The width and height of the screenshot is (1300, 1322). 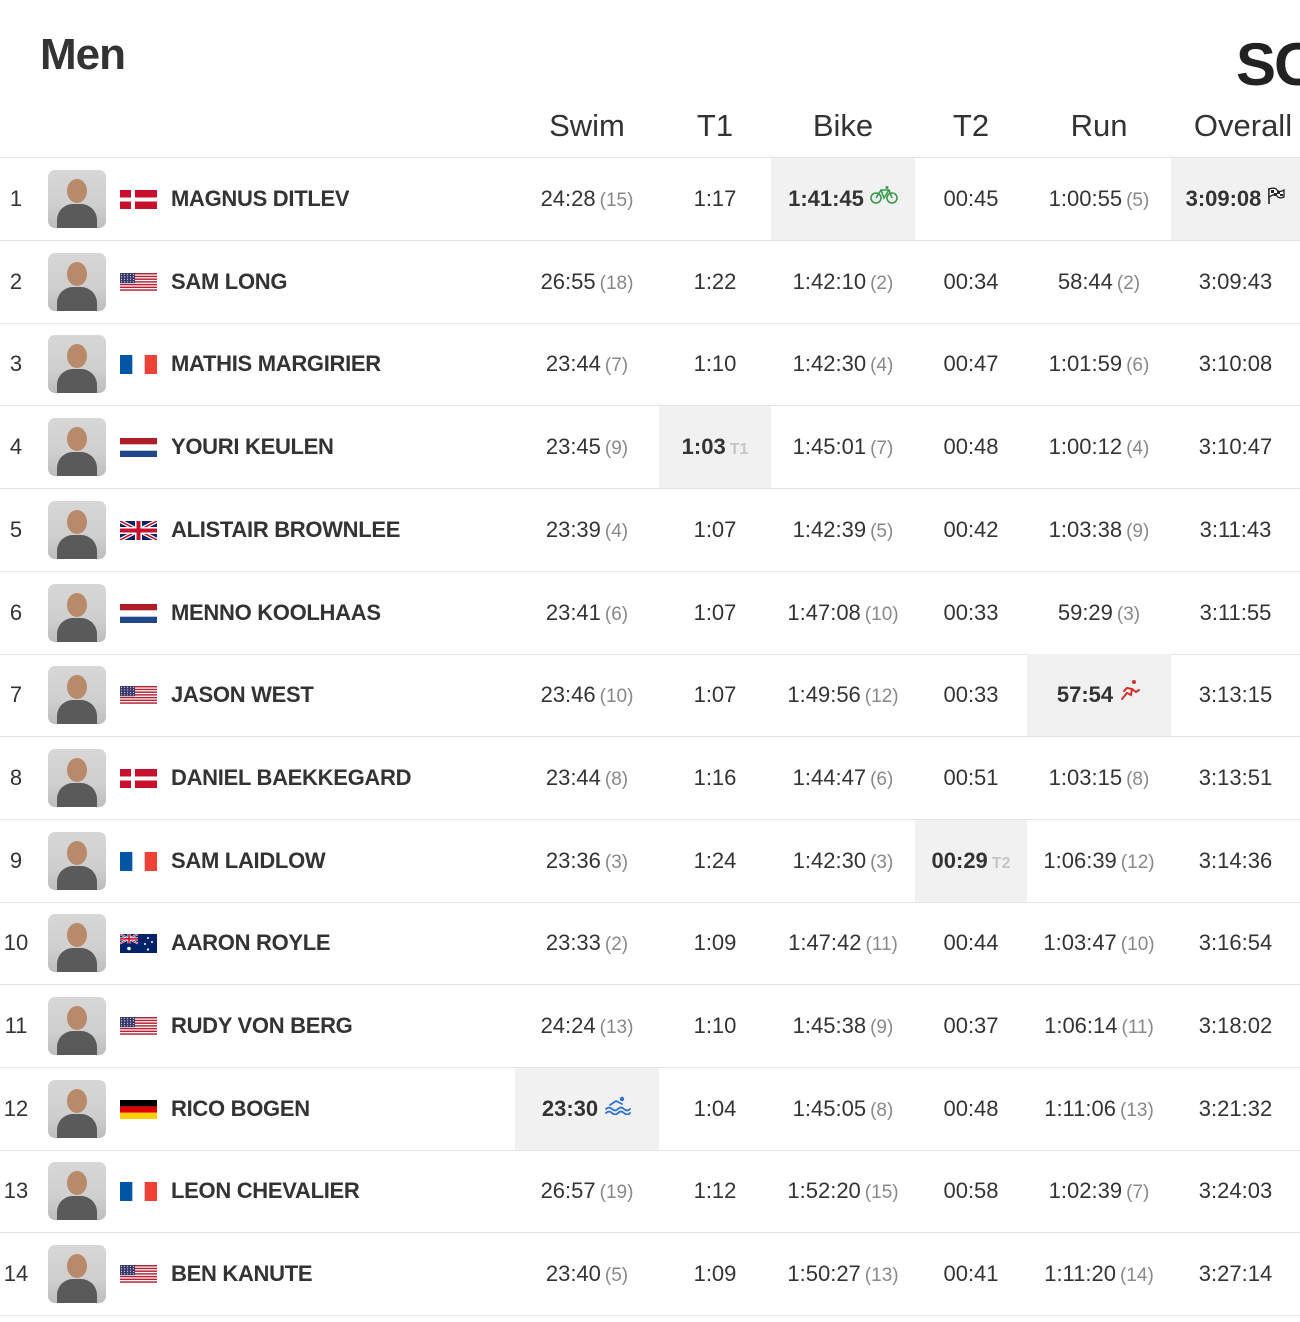 What do you see at coordinates (240, 1108) in the screenshot?
I see `athlete-name: RICO BOGEN` at bounding box center [240, 1108].